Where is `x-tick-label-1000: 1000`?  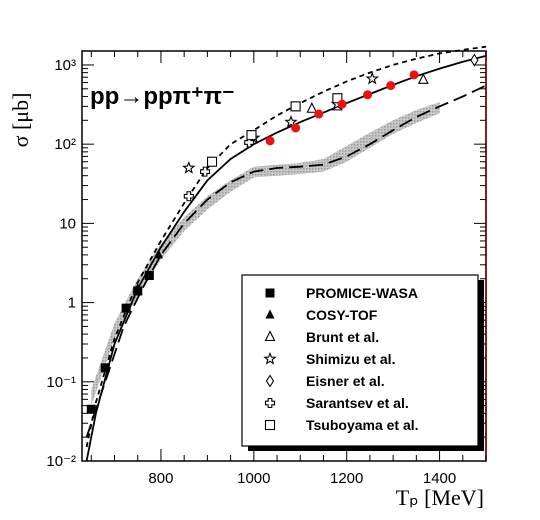
x-tick-label-1000: 1000 is located at coordinates (253, 478).